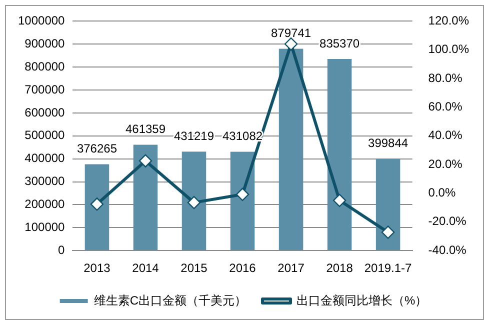  What do you see at coordinates (194, 135) in the screenshot?
I see `data-label: 431219` at bounding box center [194, 135].